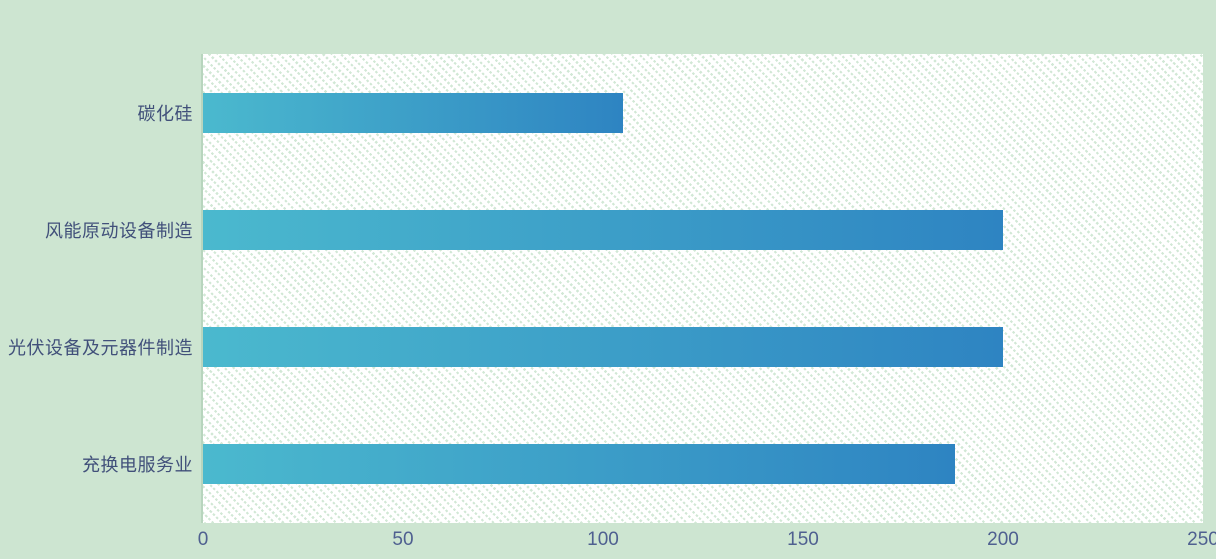 This screenshot has width=1216, height=559. What do you see at coordinates (1003, 539) in the screenshot?
I see `x-axis-tick-label: 200` at bounding box center [1003, 539].